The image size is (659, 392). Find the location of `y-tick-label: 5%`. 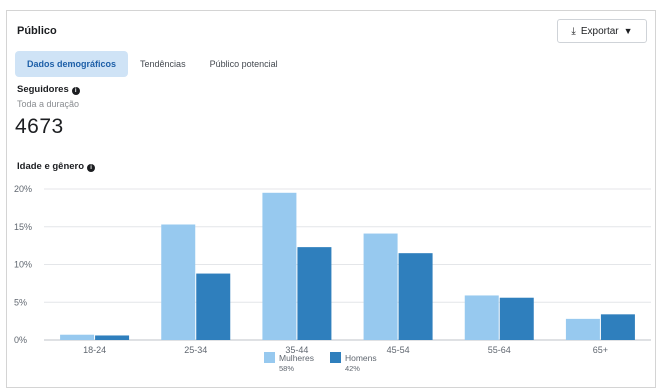

y-tick-label: 5% is located at coordinates (20, 302).